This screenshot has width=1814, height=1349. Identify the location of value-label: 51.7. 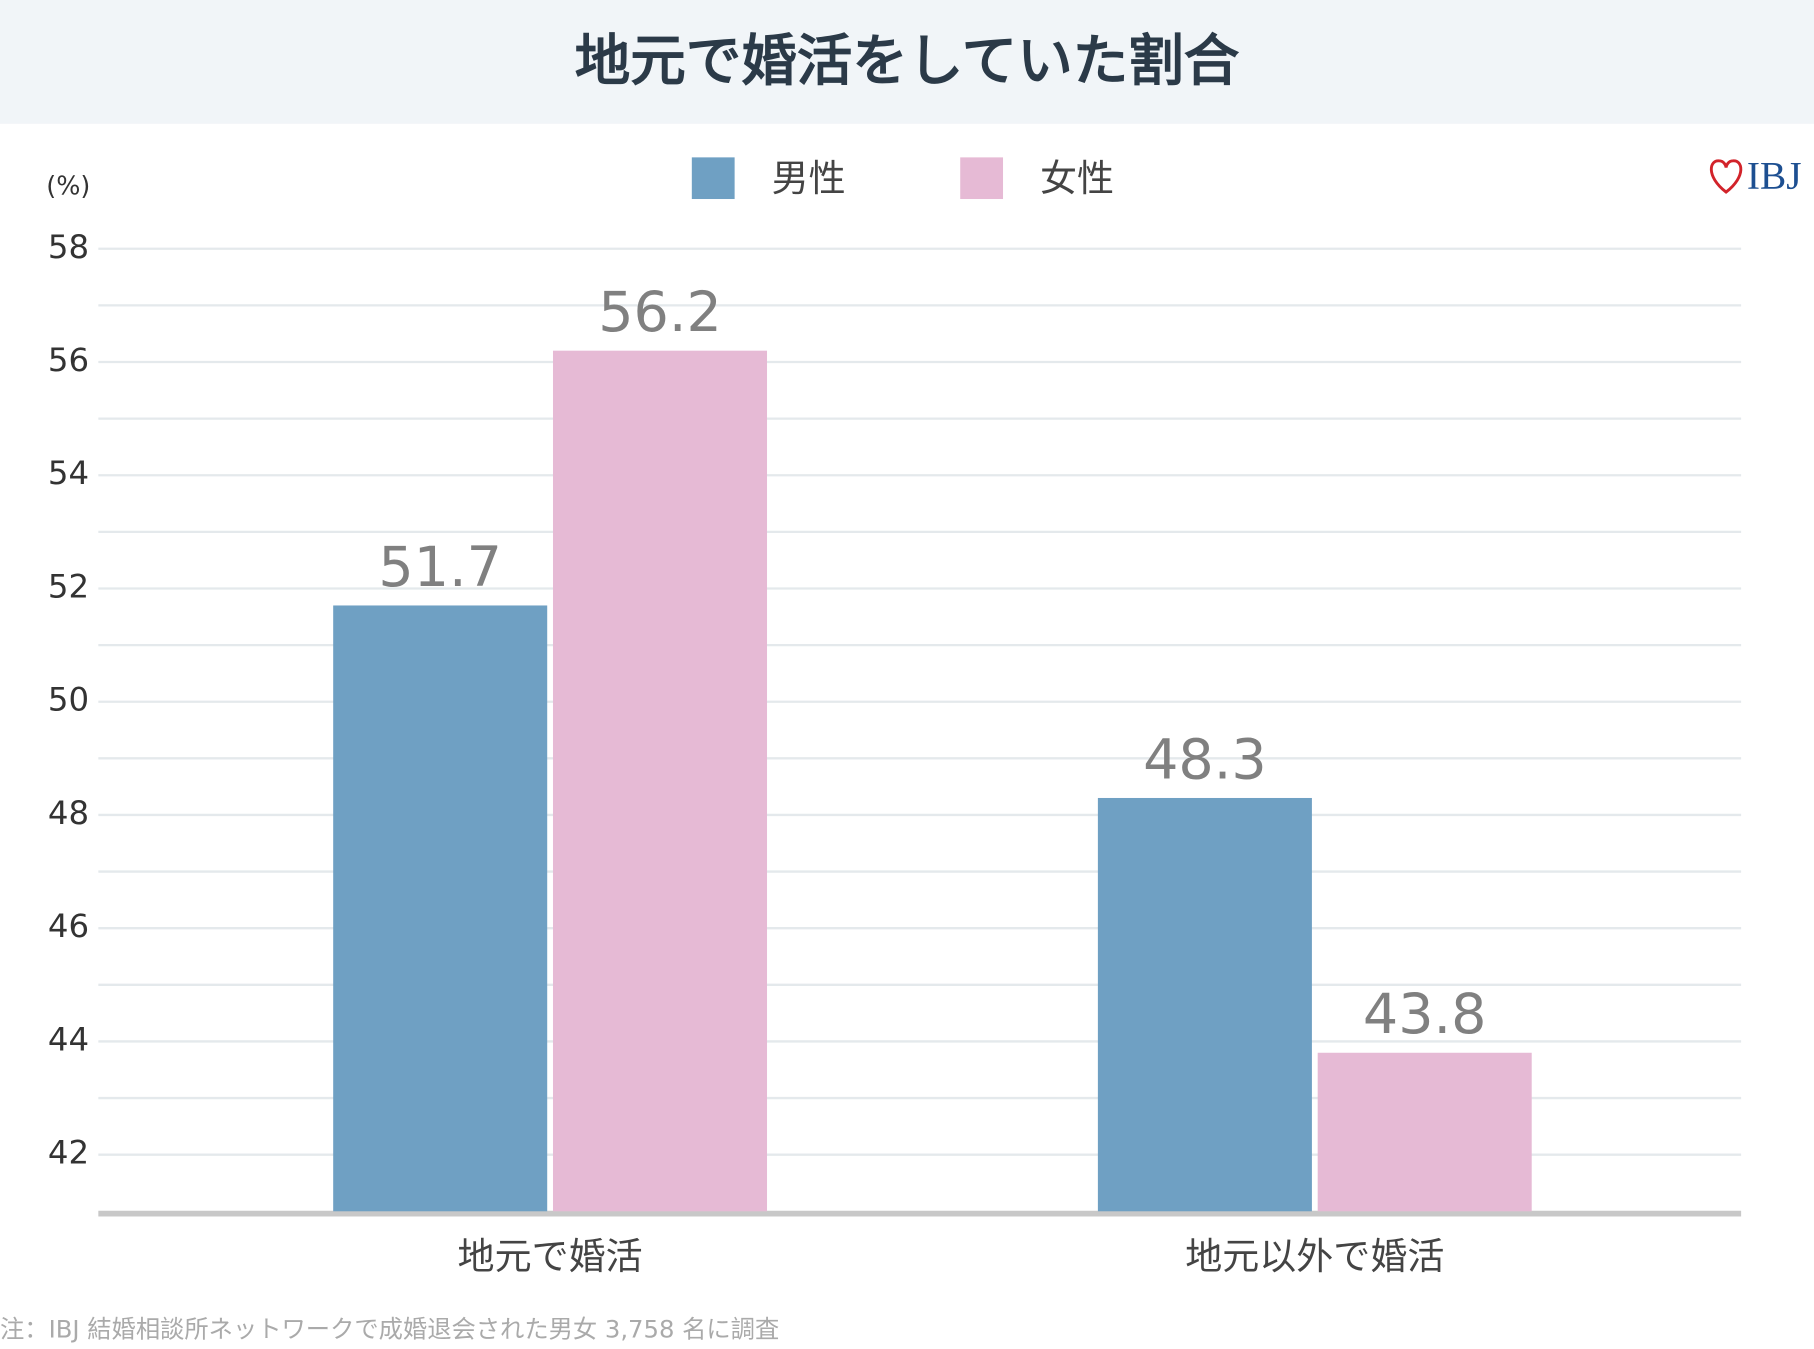
(440, 567).